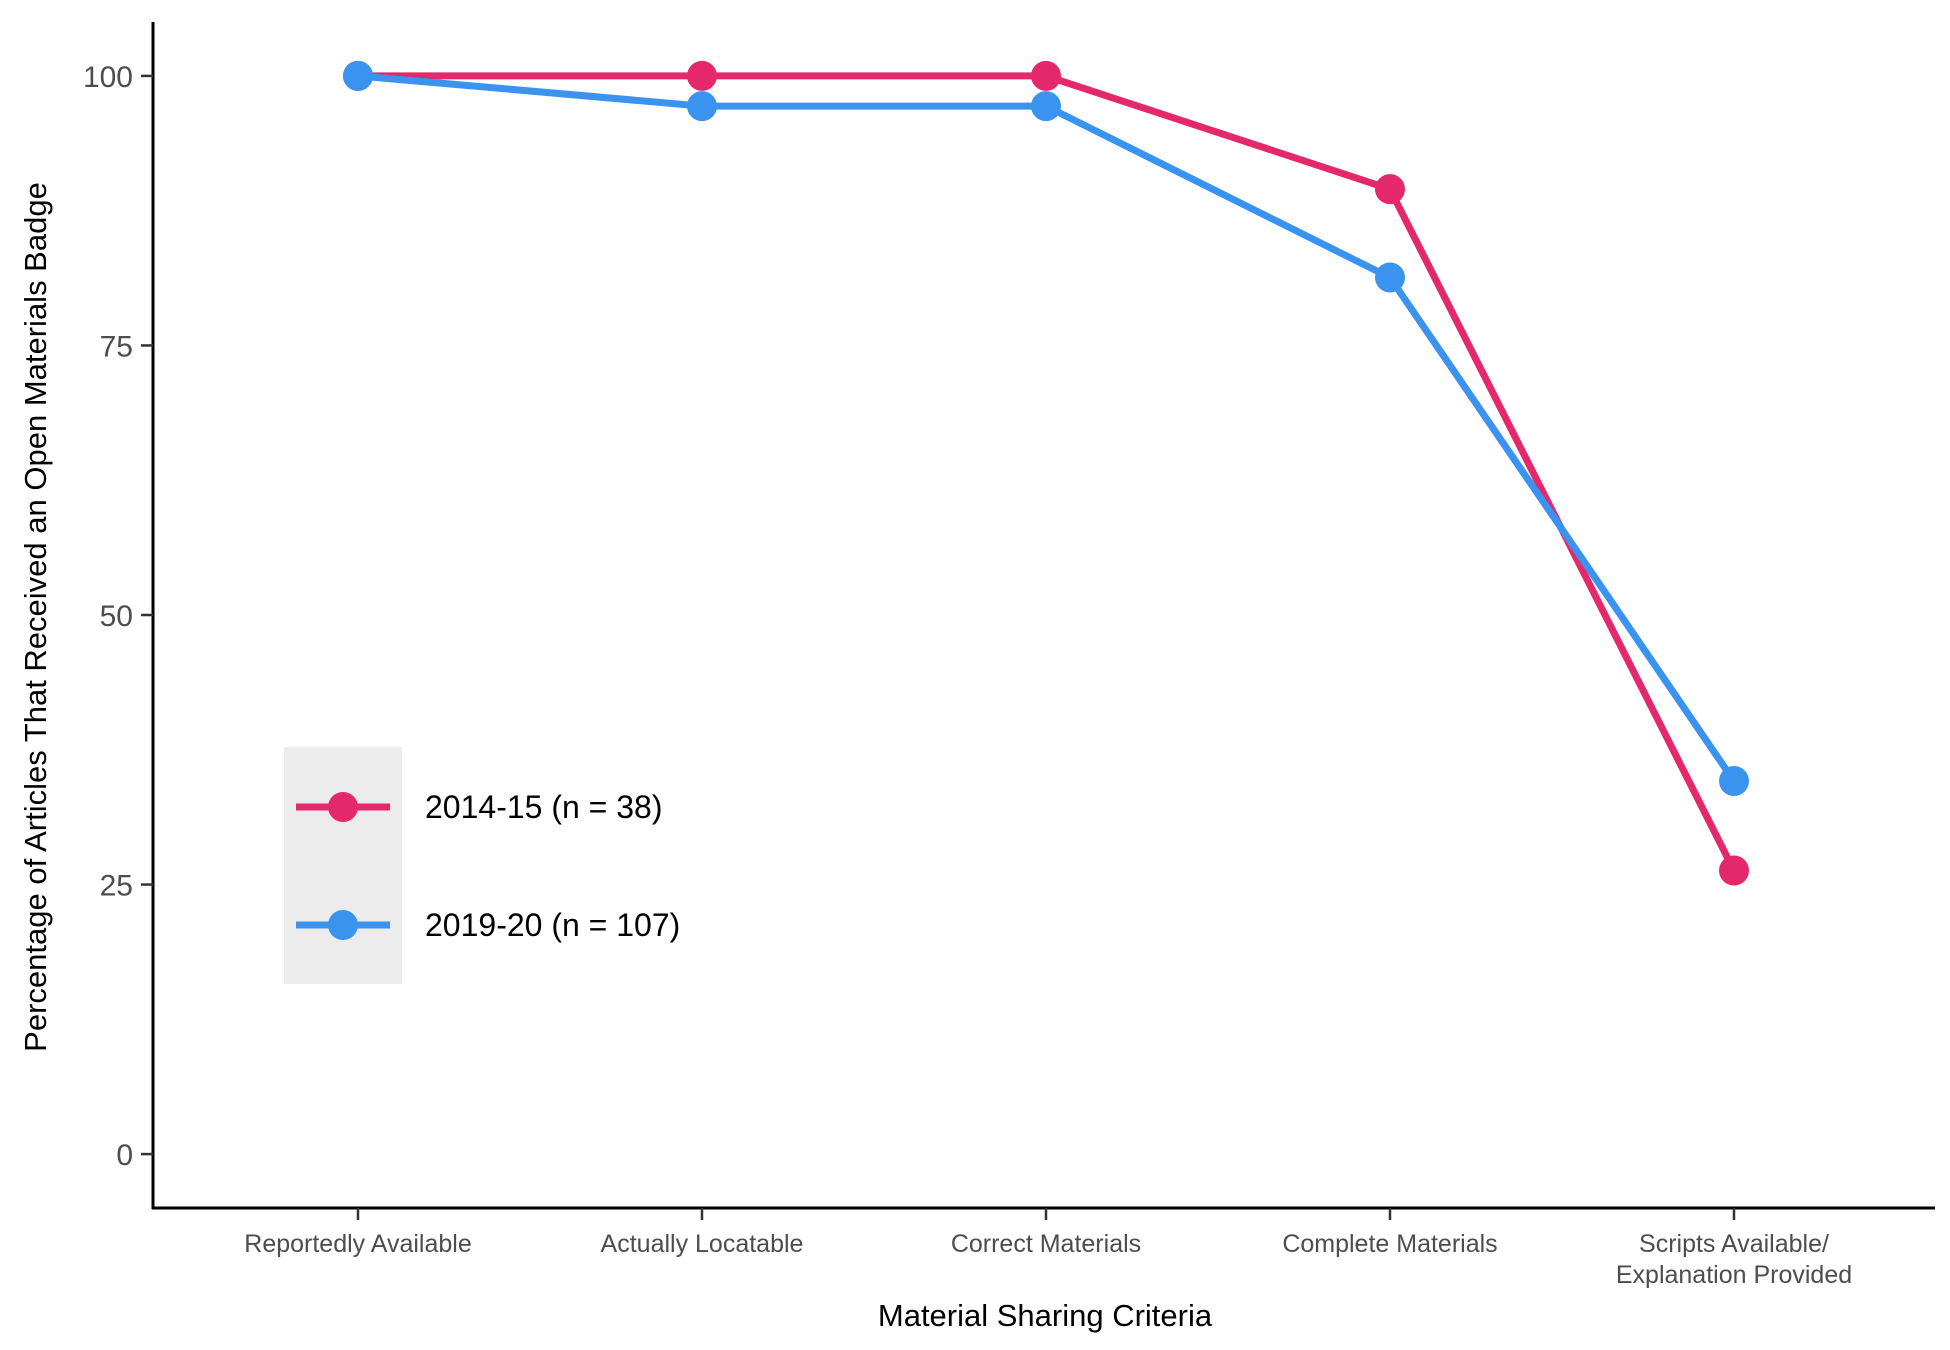  I want to click on x-axis-title: Material Sharing Criteria, so click(1045, 1315).